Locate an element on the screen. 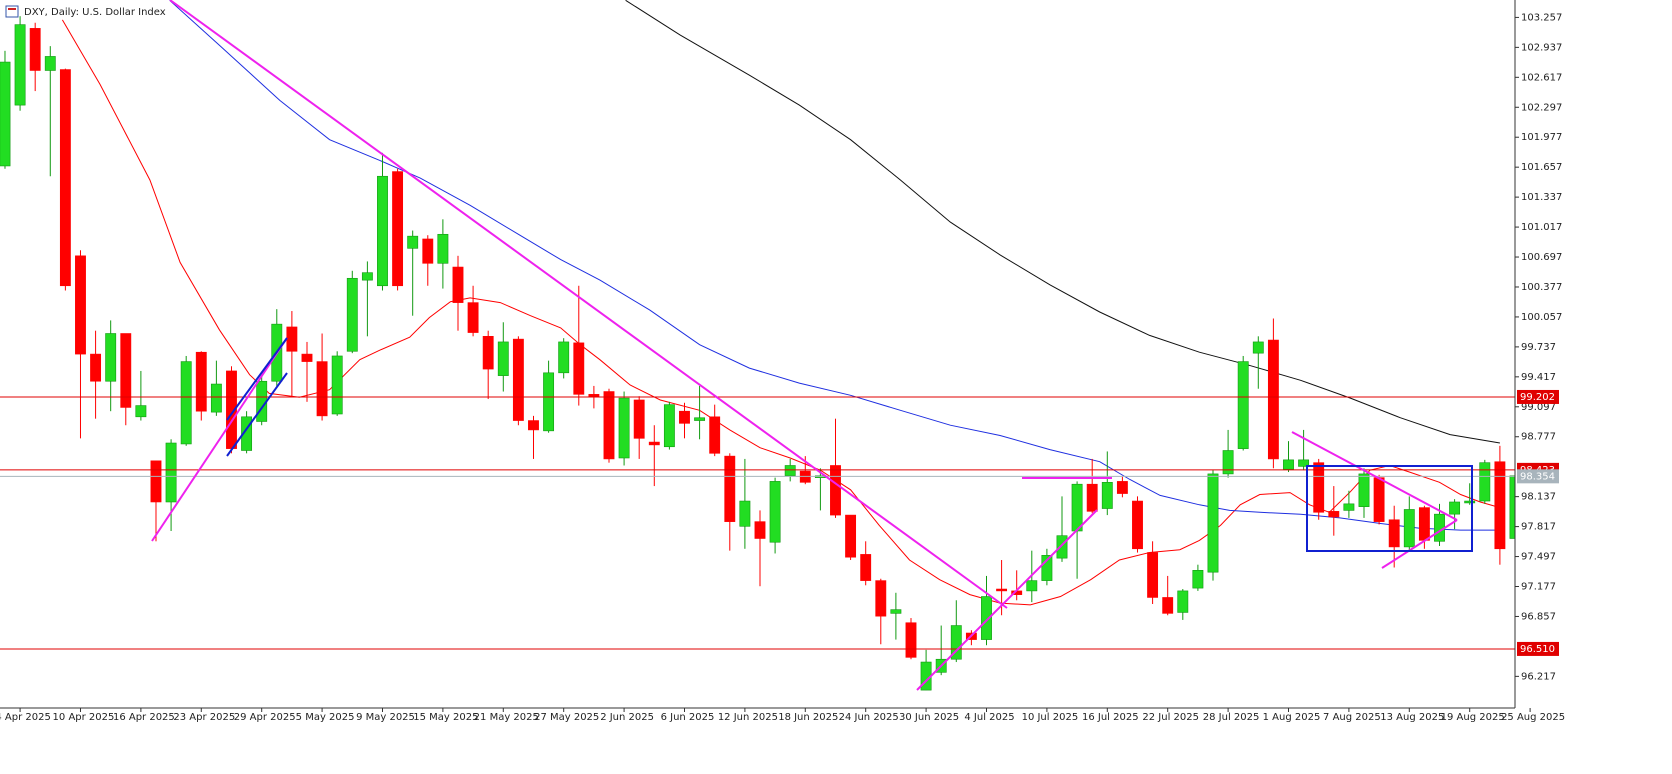 This screenshot has height=774, width=1672. x-tick-label: 18 Jun 2025 is located at coordinates (808, 717).